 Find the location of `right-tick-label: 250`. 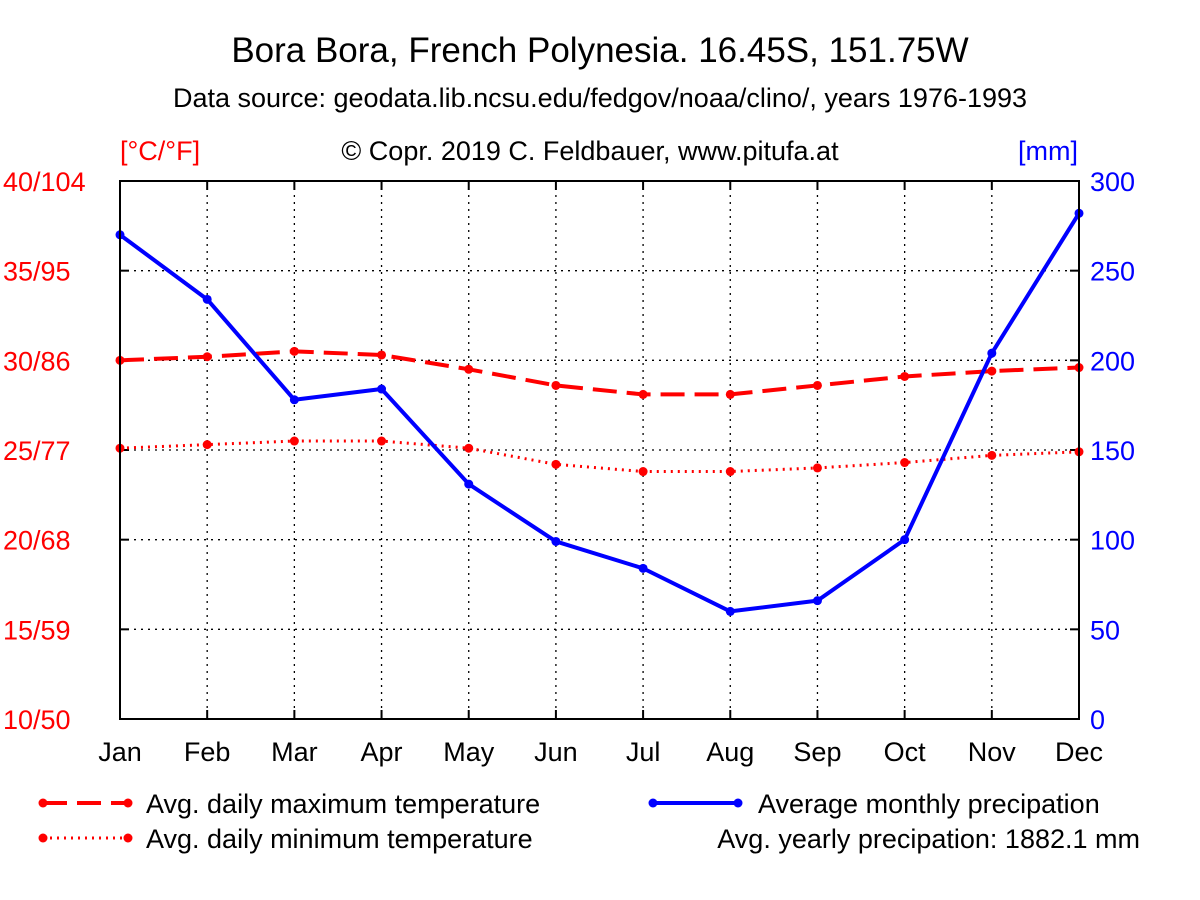

right-tick-label: 250 is located at coordinates (1112, 272).